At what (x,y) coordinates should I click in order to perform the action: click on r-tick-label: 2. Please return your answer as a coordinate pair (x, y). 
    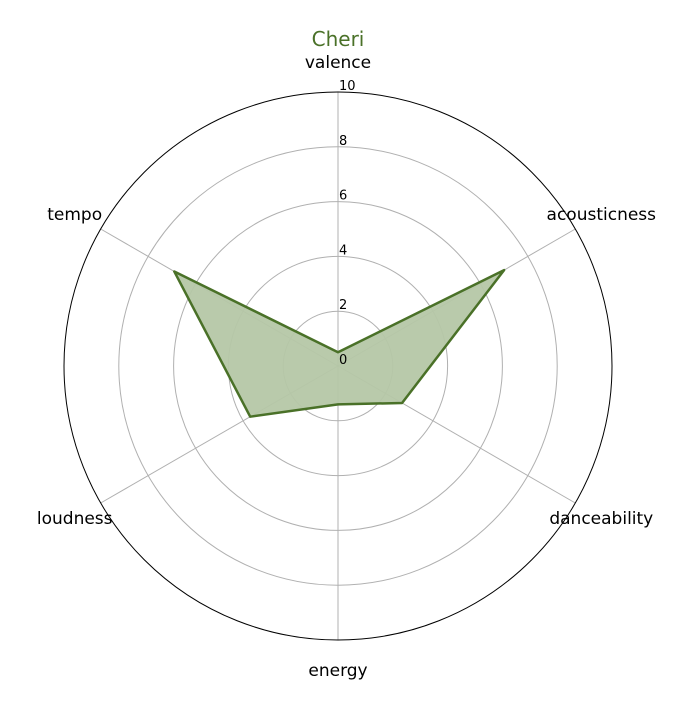
    Looking at the image, I should click on (343, 305).